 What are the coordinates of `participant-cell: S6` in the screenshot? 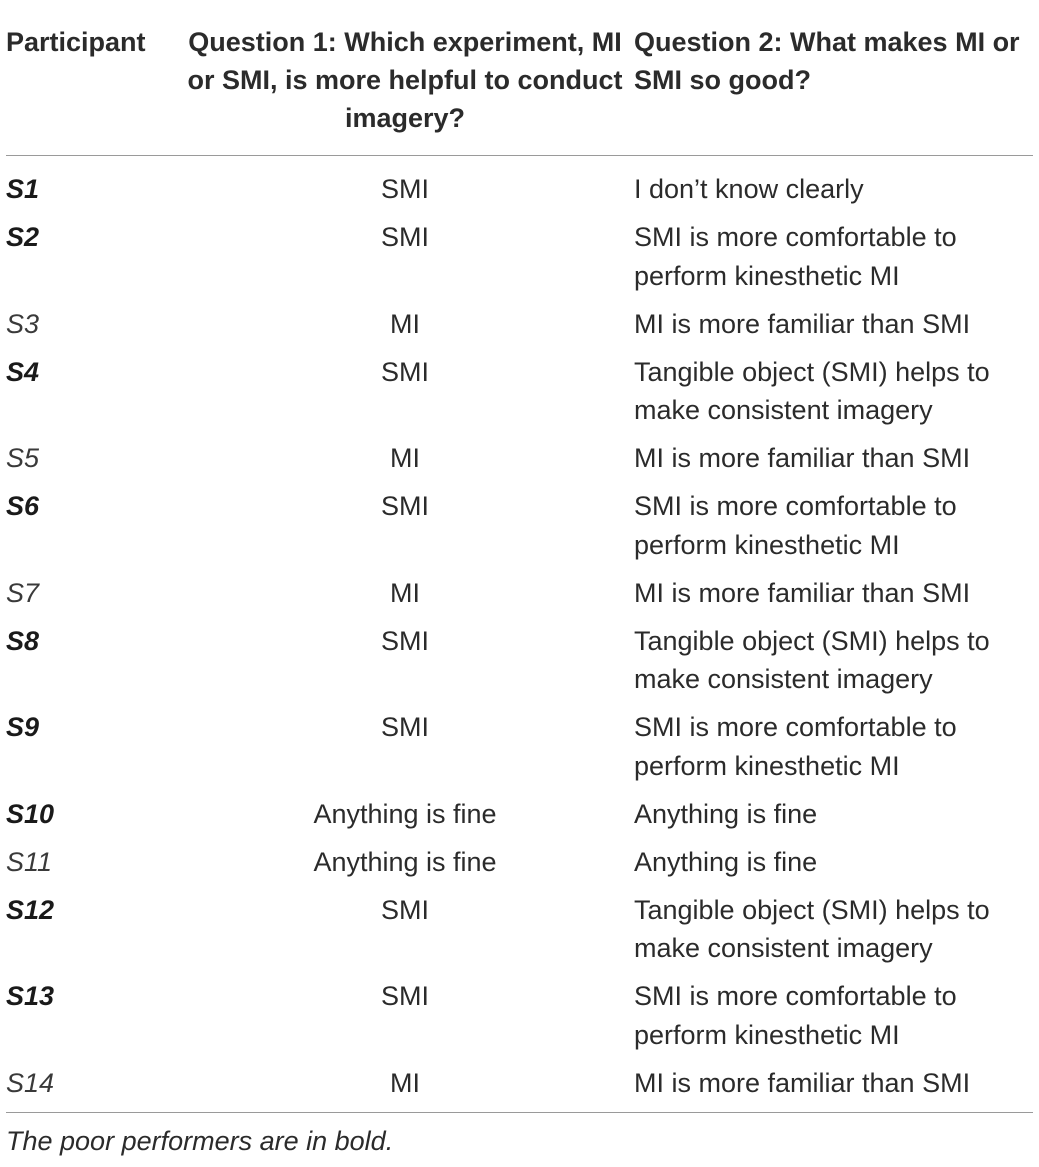 It's located at (23, 506).